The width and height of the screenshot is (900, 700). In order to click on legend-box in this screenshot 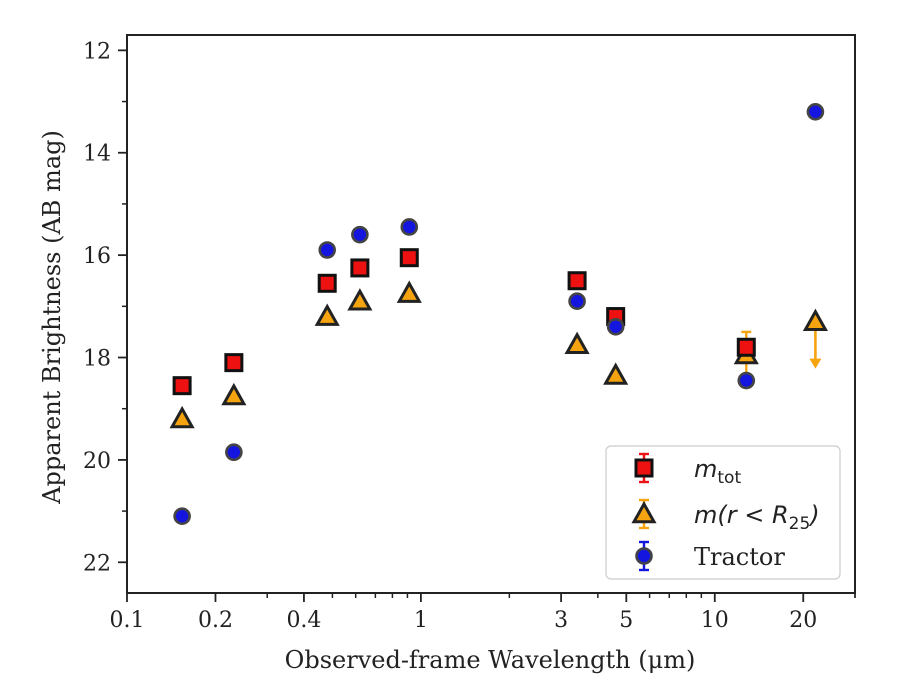, I will do `click(723, 512)`.